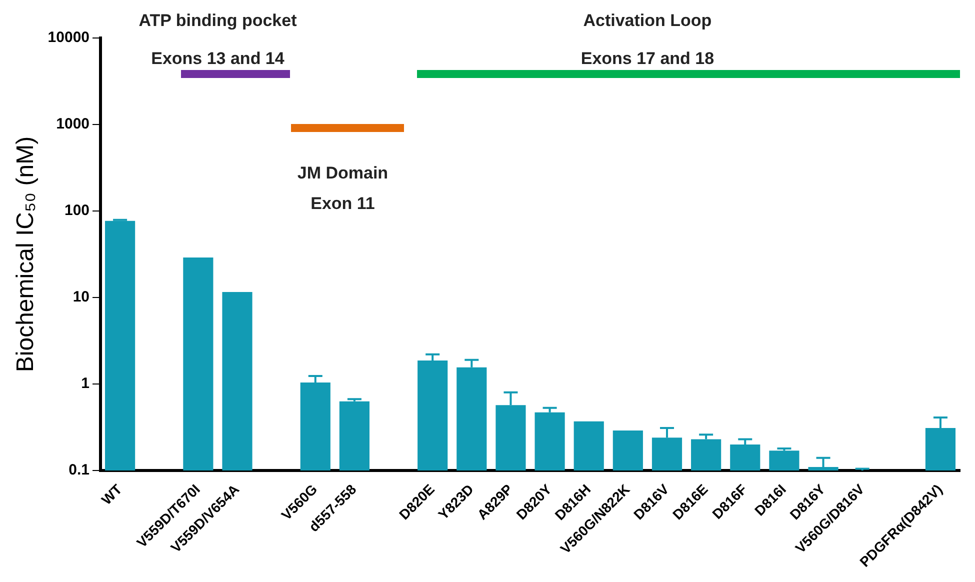 This screenshot has height=582, width=975. Describe the element at coordinates (342, 172) in the screenshot. I see `annotation: JM Domain` at that location.